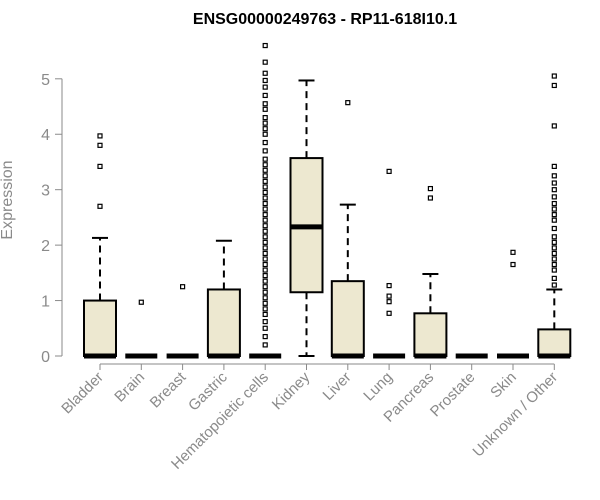 This screenshot has width=600, height=500. Describe the element at coordinates (389, 263) in the screenshot. I see `box-lung` at that location.